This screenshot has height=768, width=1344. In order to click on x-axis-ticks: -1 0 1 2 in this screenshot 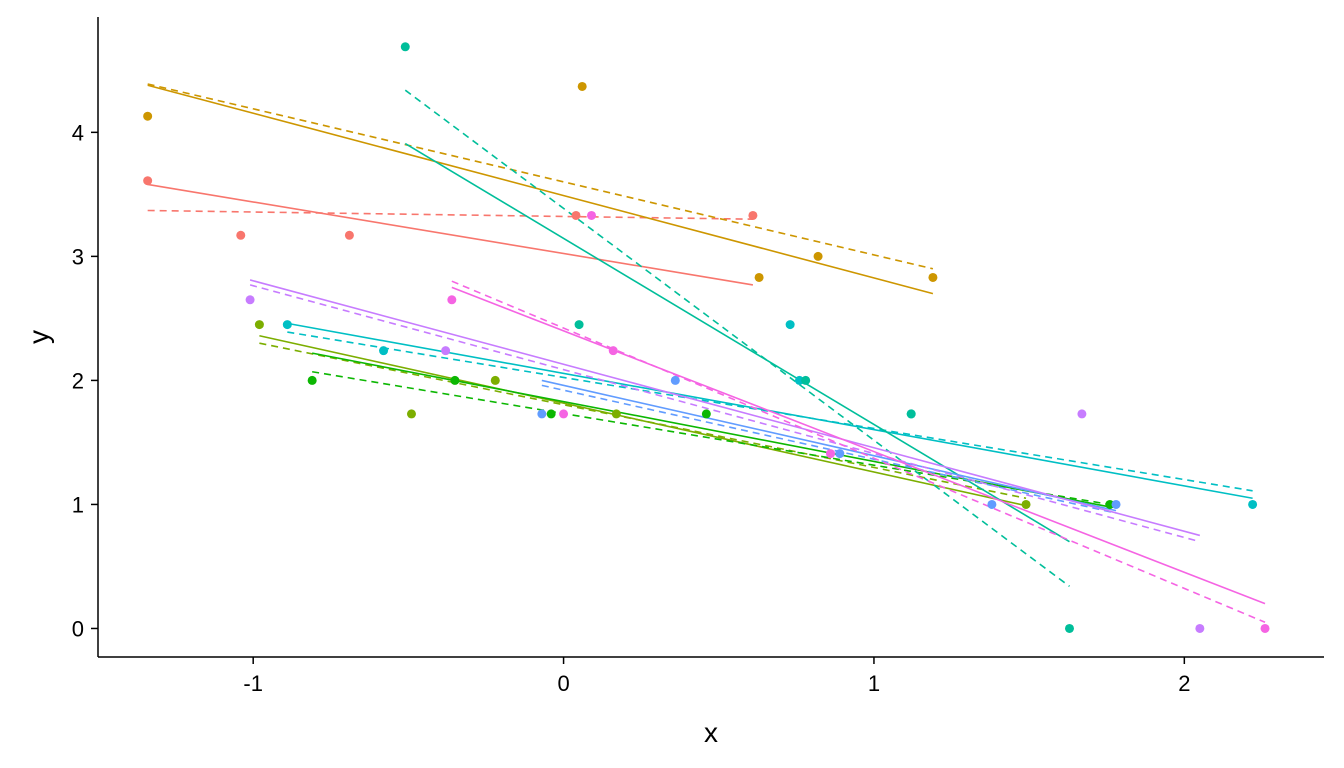, I will do `click(716, 676)`.